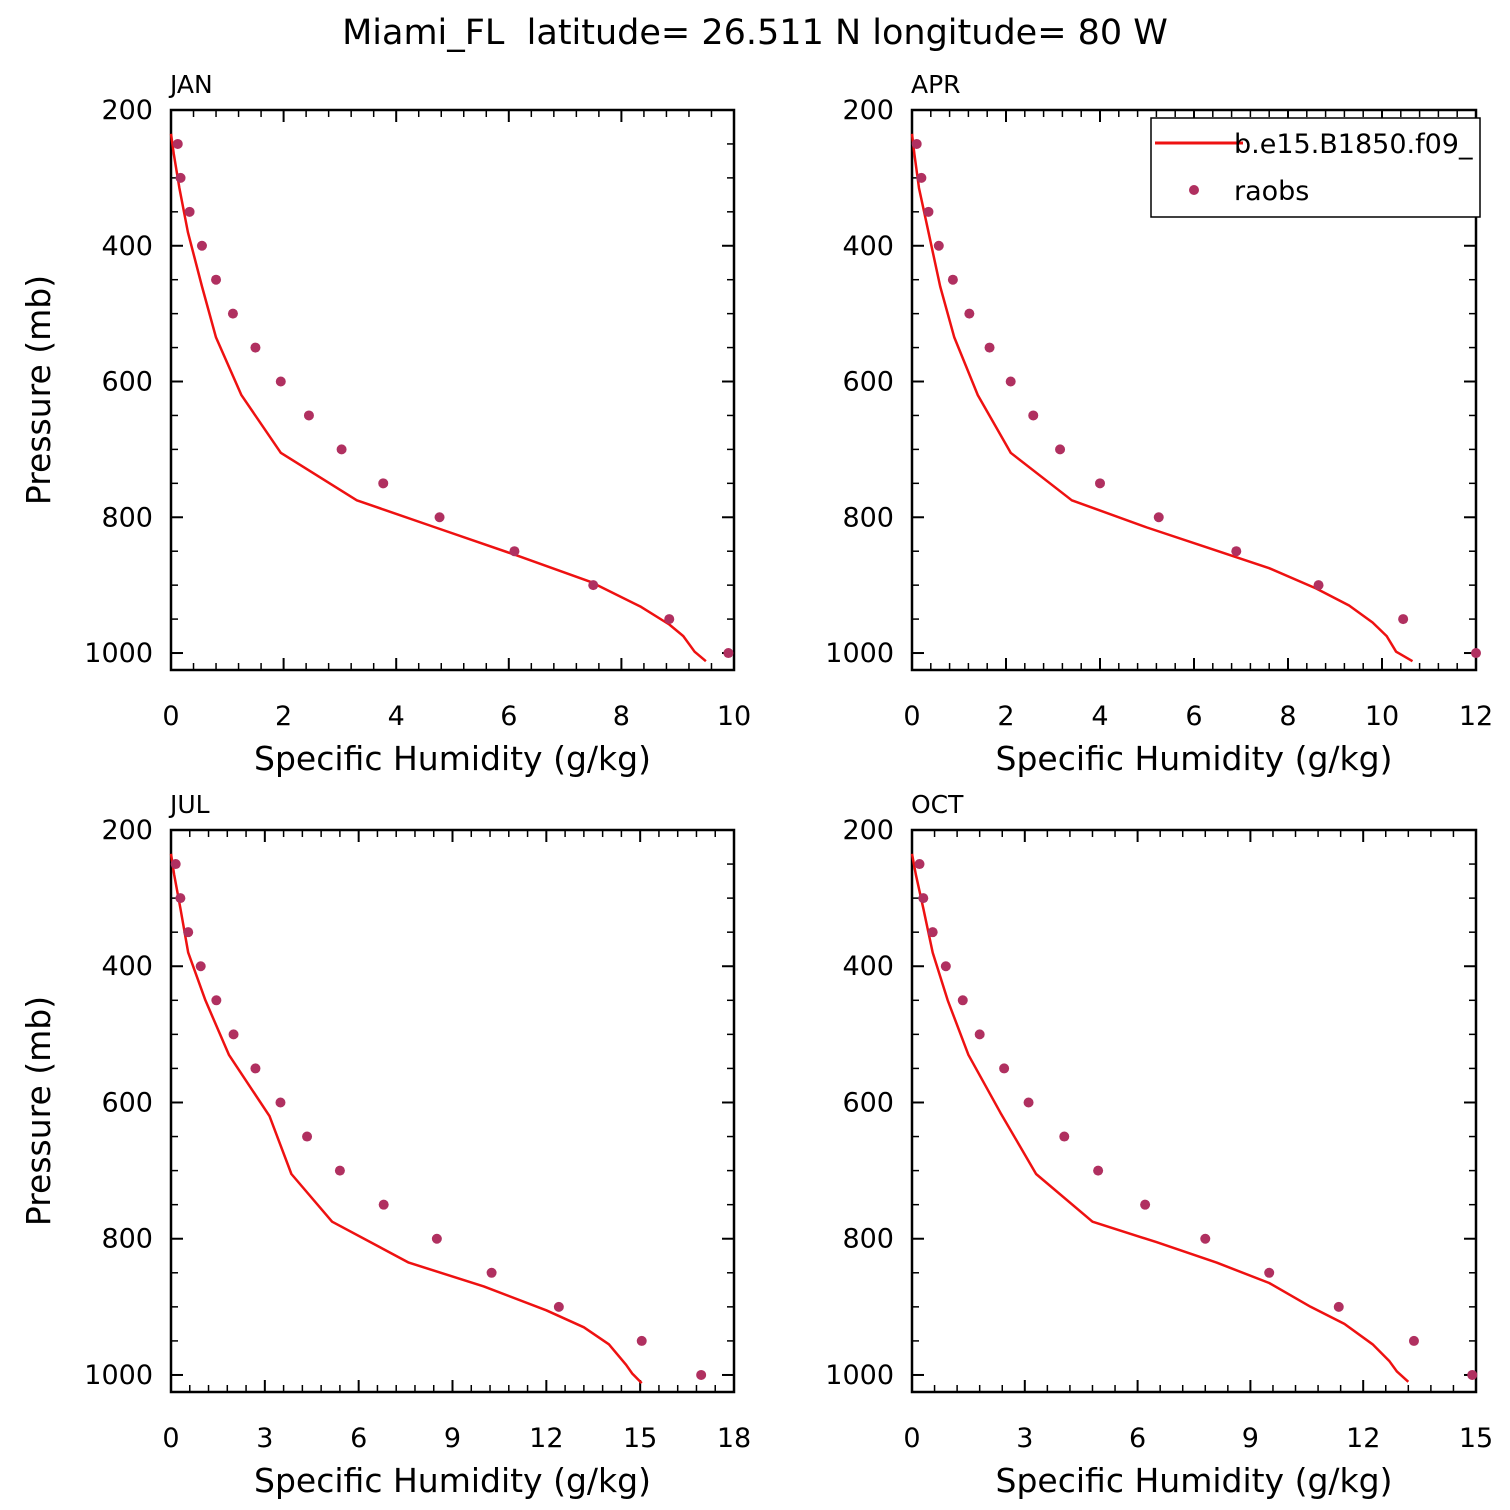 The height and width of the screenshot is (1510, 1510). Describe the element at coordinates (1353, 144) in the screenshot. I see `legend-model-label: b.e15.B1850.f09_` at that location.